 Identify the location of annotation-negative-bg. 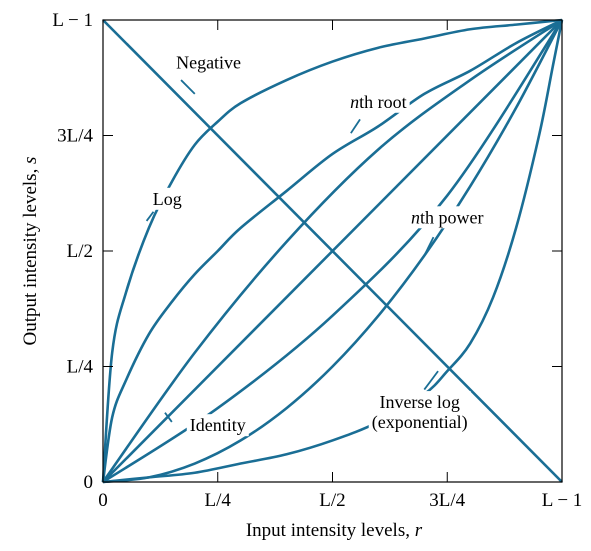
(209, 62).